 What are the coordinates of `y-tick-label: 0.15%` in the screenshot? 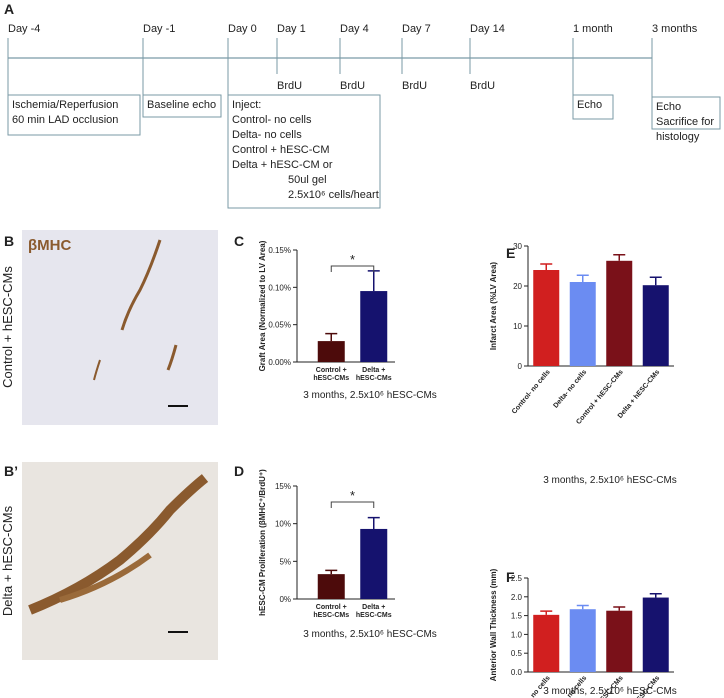 It's located at (279, 250).